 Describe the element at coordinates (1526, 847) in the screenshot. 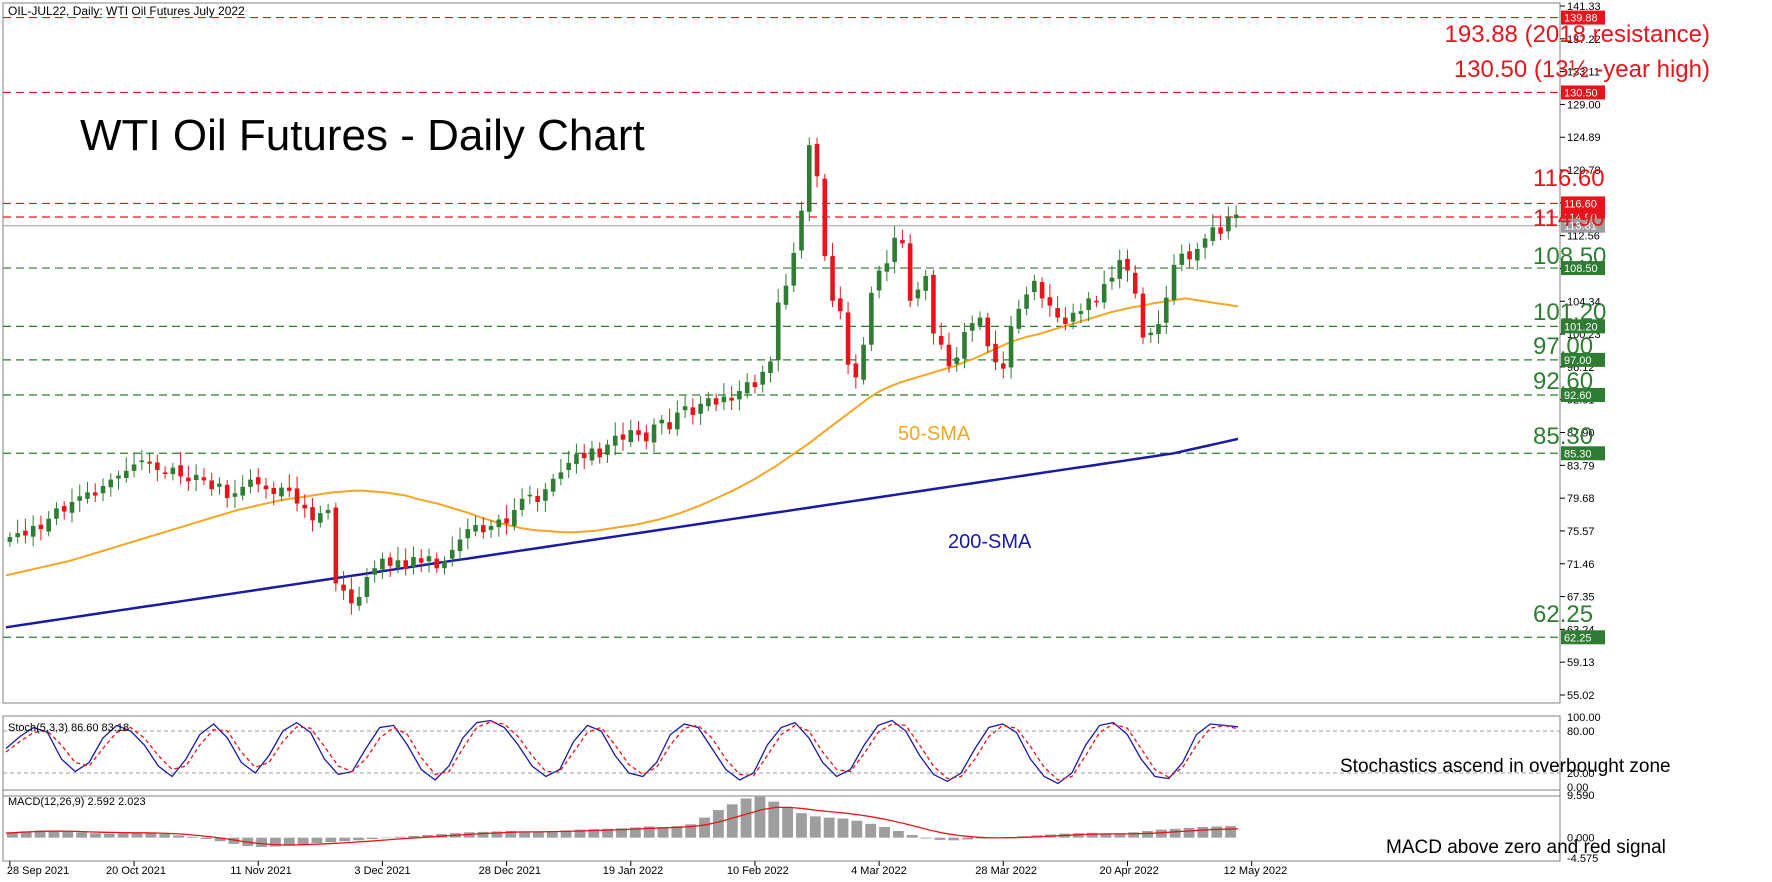

I see `macd-note: MACD above zero and red signal` at that location.